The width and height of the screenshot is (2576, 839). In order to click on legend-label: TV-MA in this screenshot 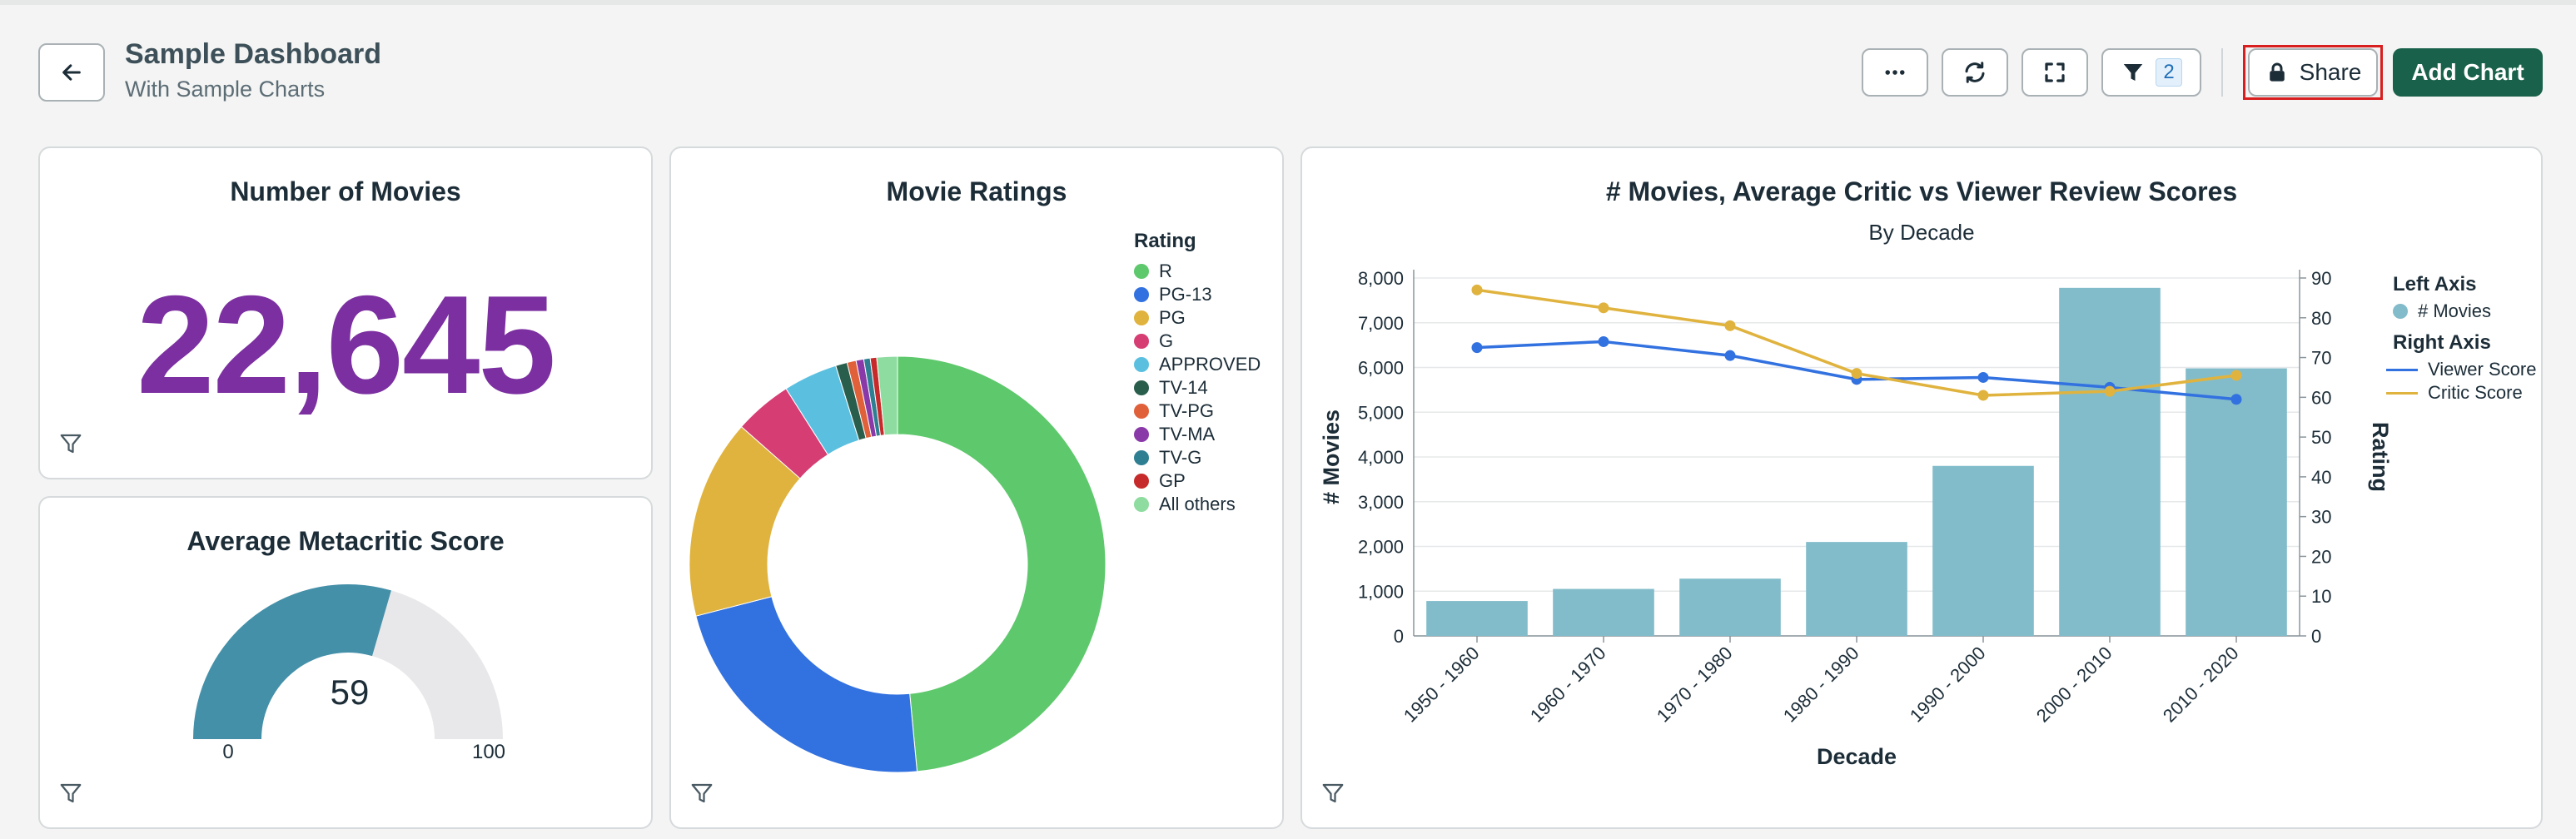, I will do `click(1187, 434)`.